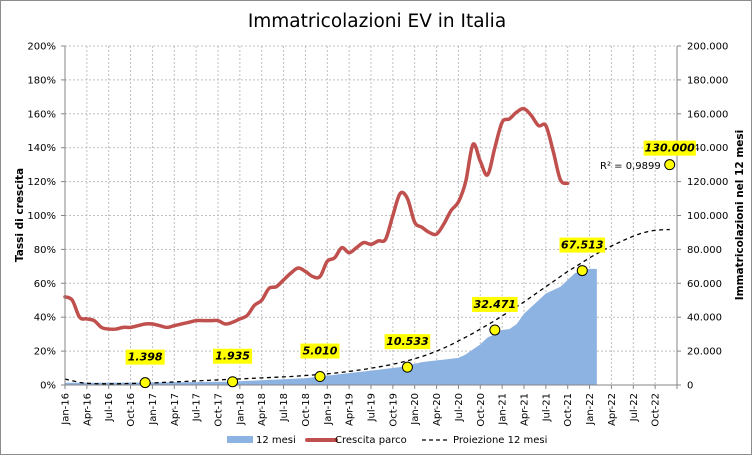 The width and height of the screenshot is (752, 456). What do you see at coordinates (240, 409) in the screenshot?
I see `x-tick-label: Jan-18` at bounding box center [240, 409].